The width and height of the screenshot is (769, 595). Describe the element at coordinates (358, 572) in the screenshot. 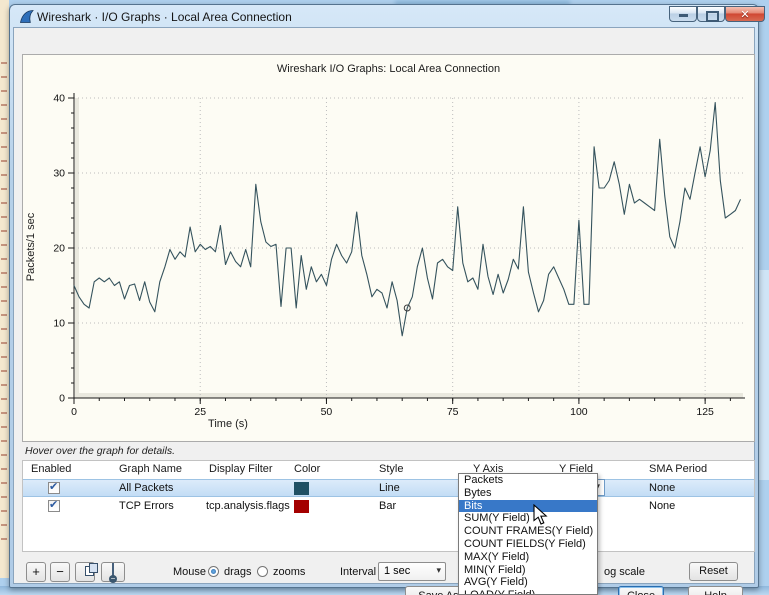

I see `interval-label: Interval` at that location.